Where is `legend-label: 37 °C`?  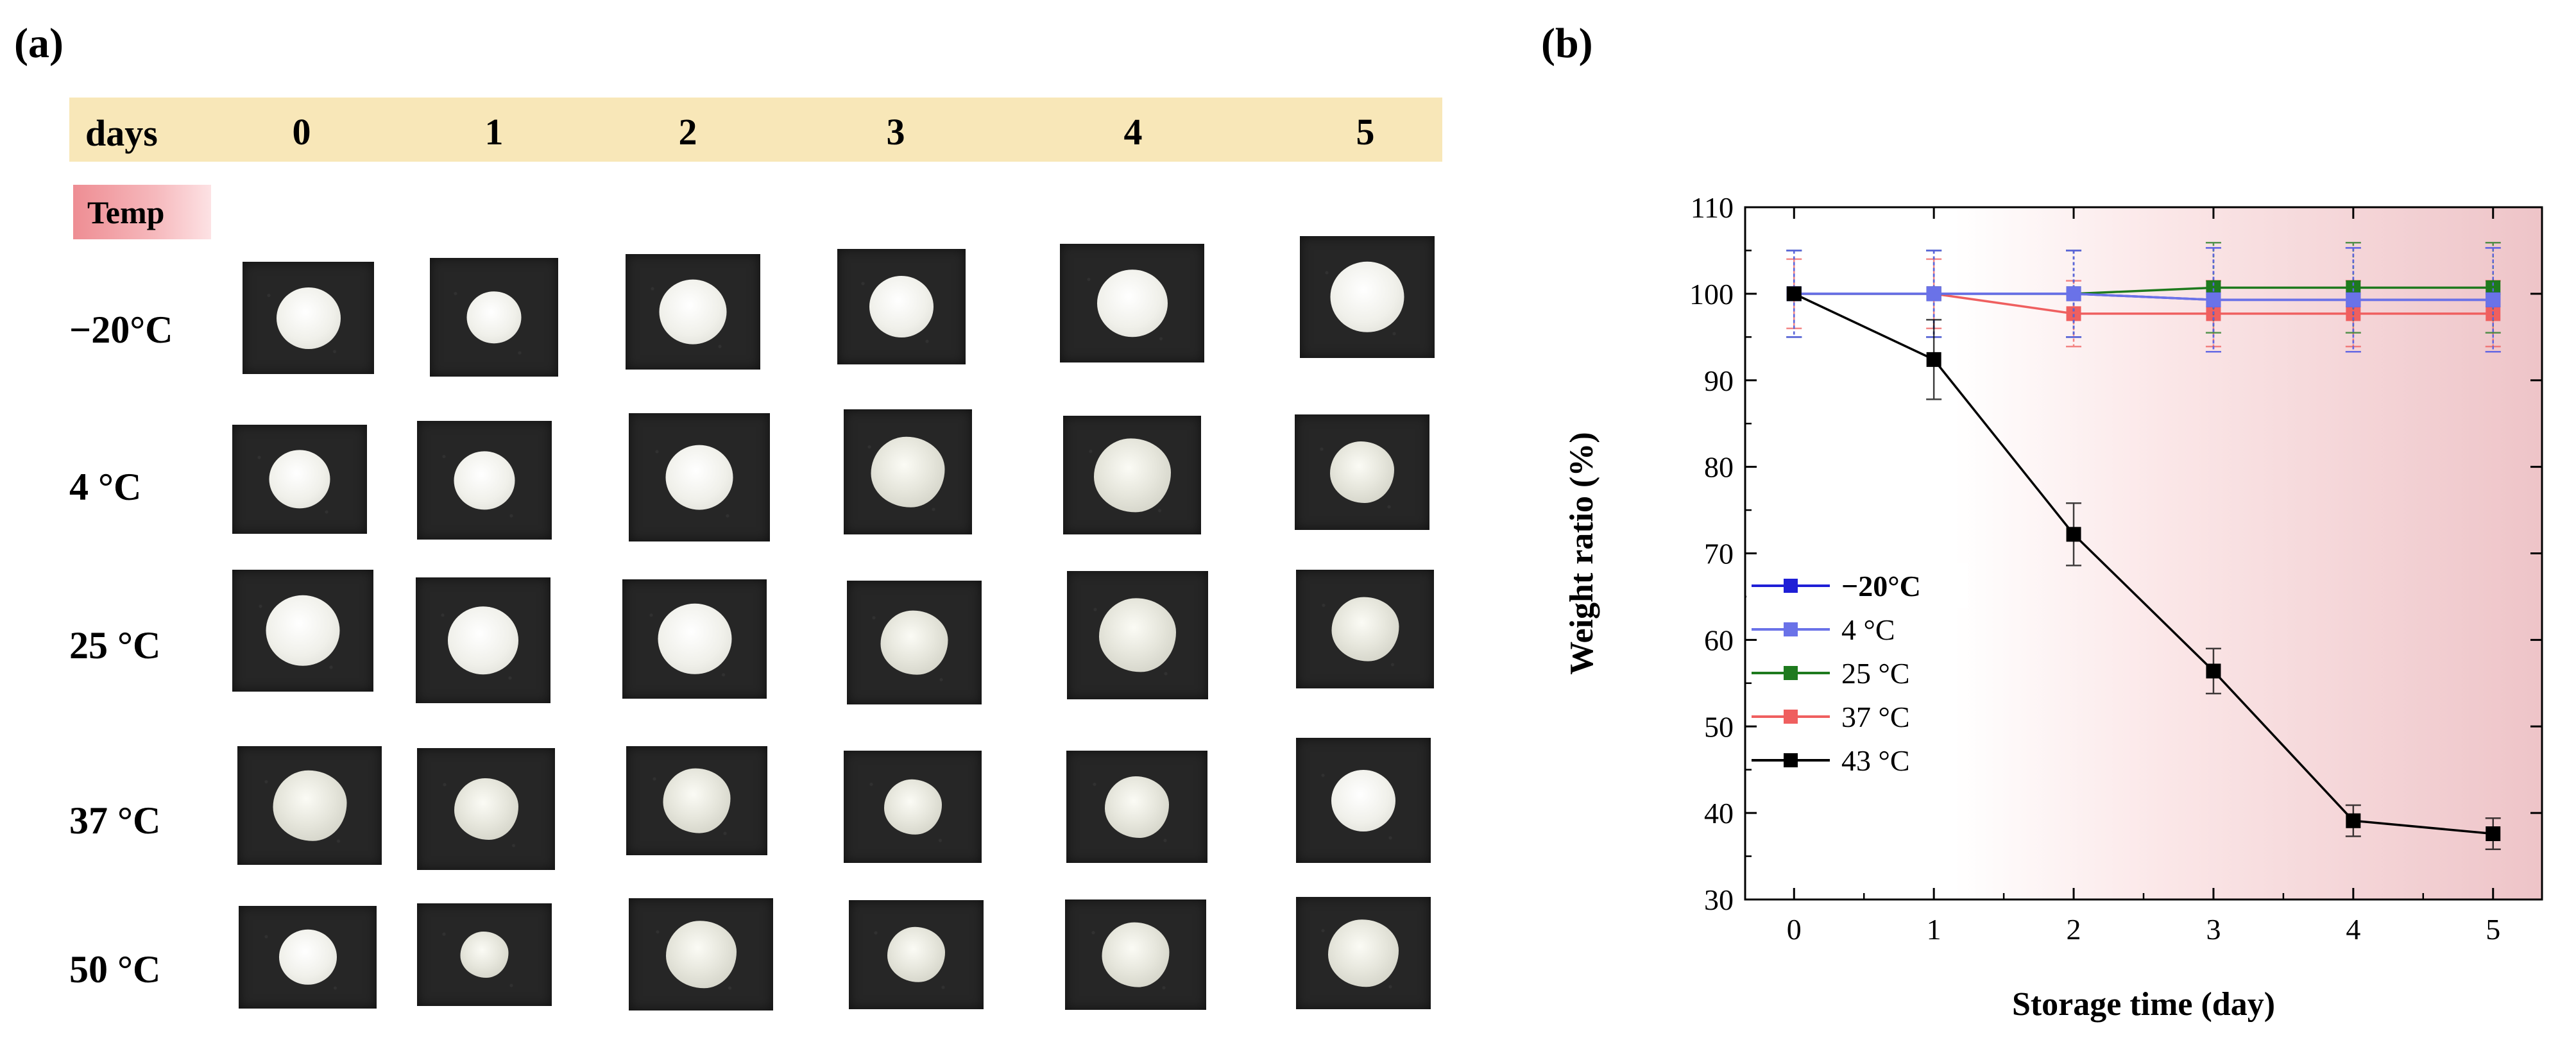 legend-label: 37 °C is located at coordinates (1875, 717).